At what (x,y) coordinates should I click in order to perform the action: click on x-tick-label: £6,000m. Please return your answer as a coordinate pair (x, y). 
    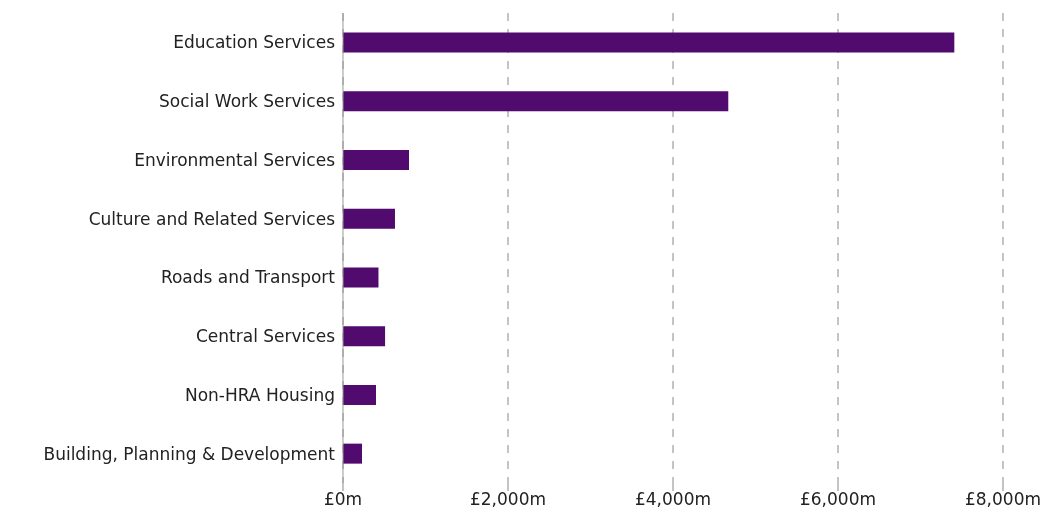
    Looking at the image, I should click on (838, 499).